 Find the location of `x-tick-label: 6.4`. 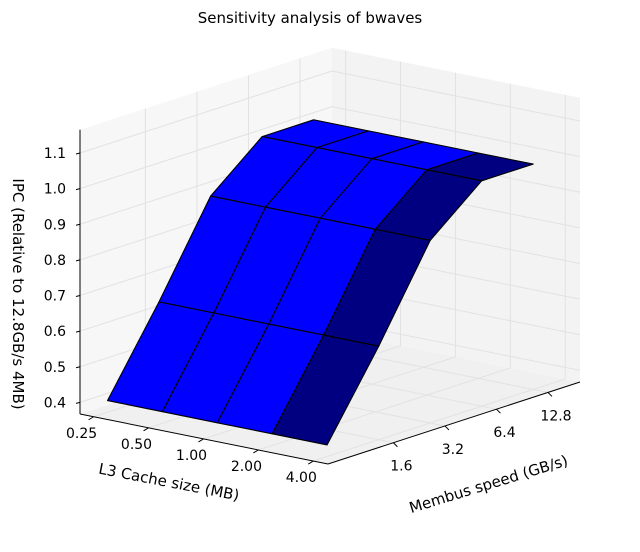

x-tick-label: 6.4 is located at coordinates (504, 433).